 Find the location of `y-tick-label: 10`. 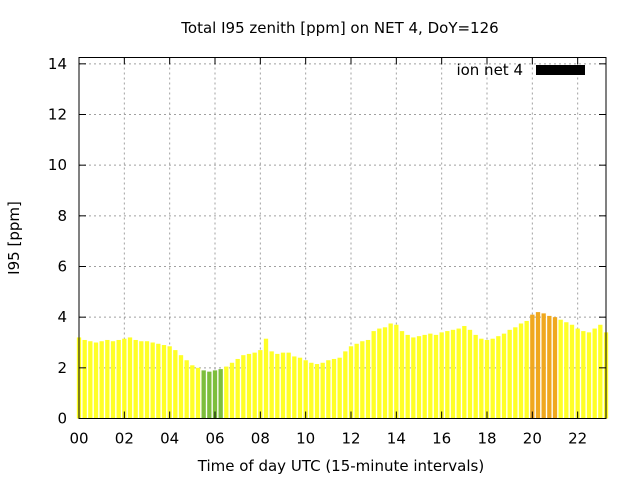

y-tick-label: 10 is located at coordinates (57, 165).